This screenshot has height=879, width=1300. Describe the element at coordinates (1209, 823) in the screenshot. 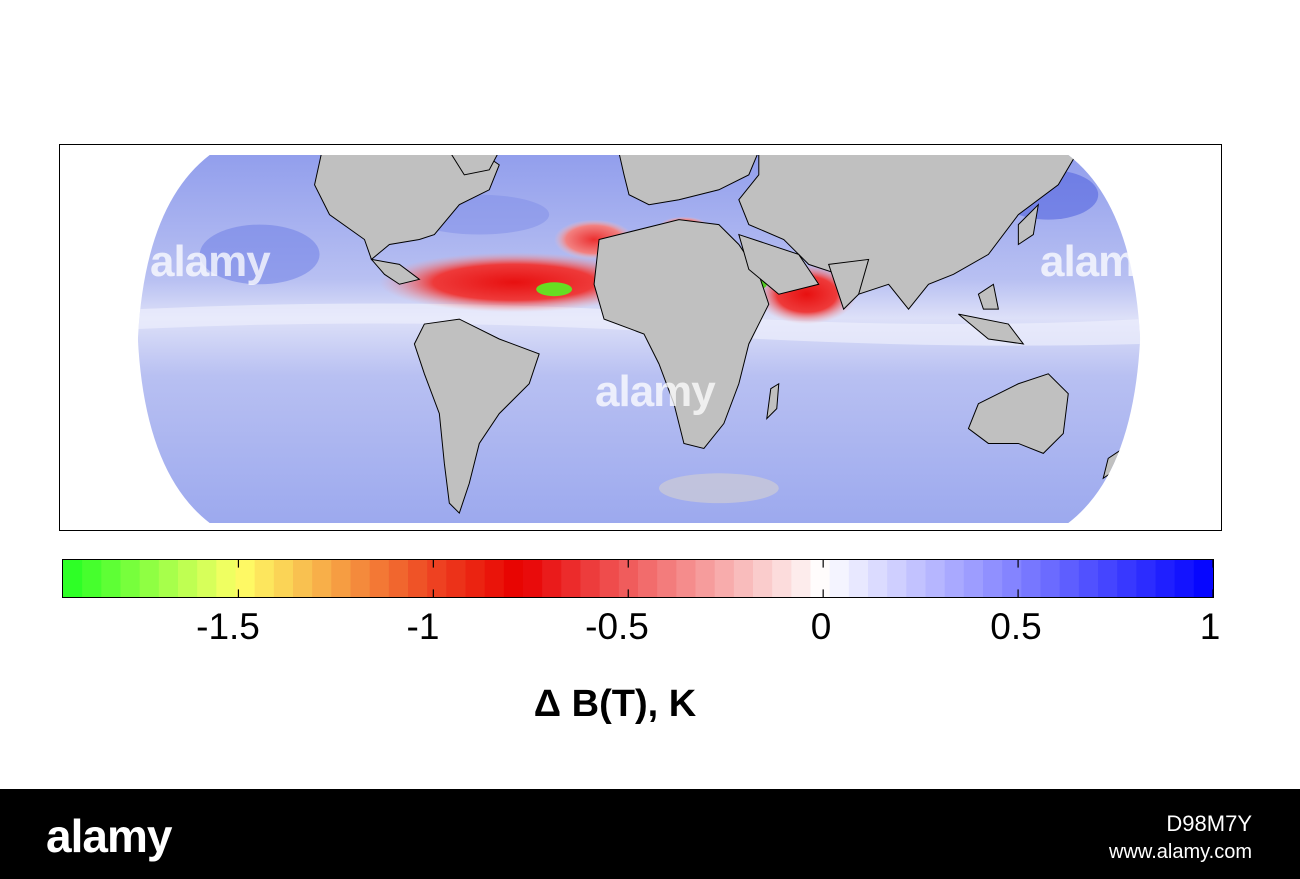

I see `image-id: D98M7Y` at that location.